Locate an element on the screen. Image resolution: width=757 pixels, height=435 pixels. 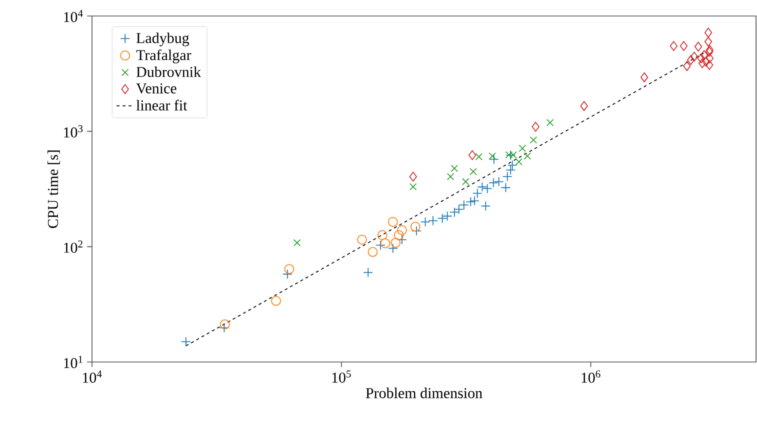
x-tick-label: 10$^{4}$ is located at coordinates (92, 376).